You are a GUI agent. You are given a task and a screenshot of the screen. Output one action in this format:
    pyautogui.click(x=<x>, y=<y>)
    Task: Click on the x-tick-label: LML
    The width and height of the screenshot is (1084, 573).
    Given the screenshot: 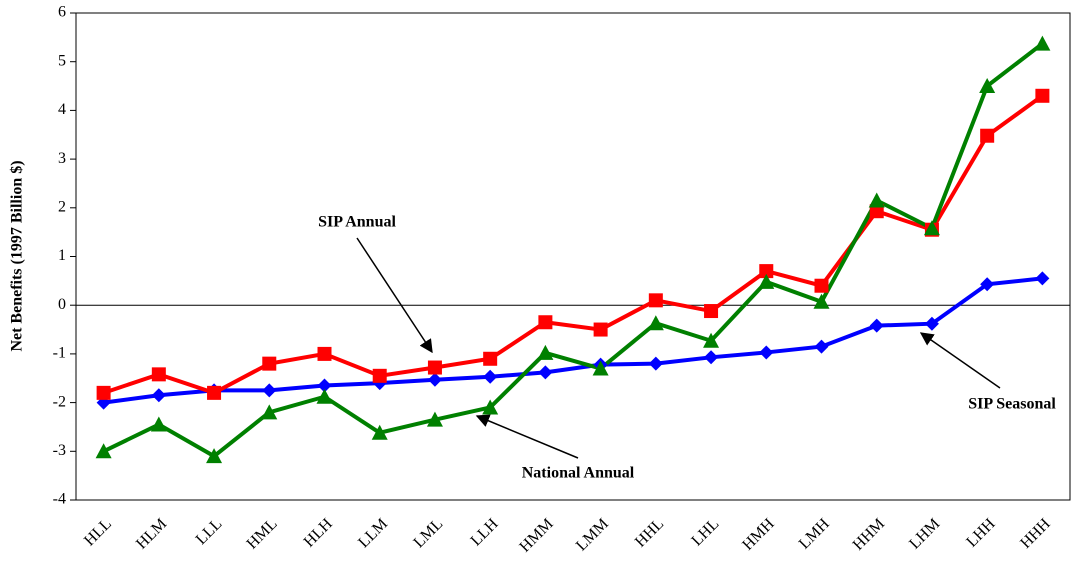 What is the action you would take?
    pyautogui.click(x=428, y=533)
    